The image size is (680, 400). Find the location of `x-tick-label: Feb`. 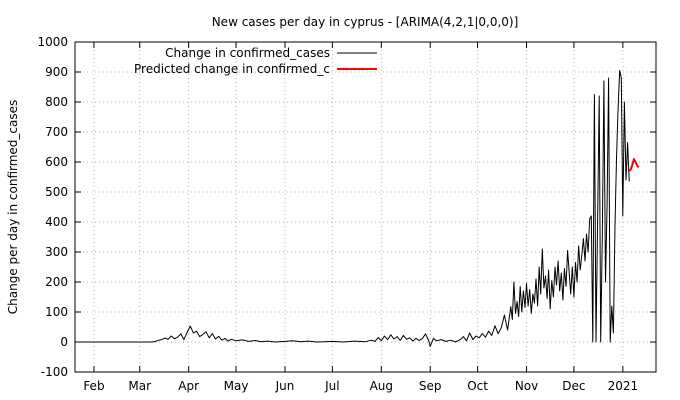

x-tick-label: Feb is located at coordinates (93, 386).